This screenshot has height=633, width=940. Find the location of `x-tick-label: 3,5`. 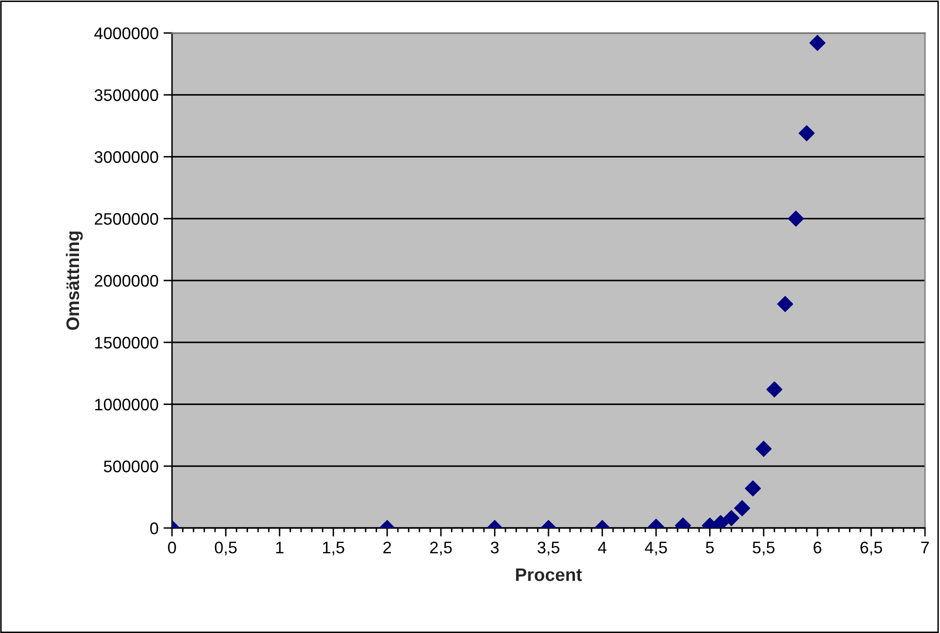

x-tick-label: 3,5 is located at coordinates (549, 549).